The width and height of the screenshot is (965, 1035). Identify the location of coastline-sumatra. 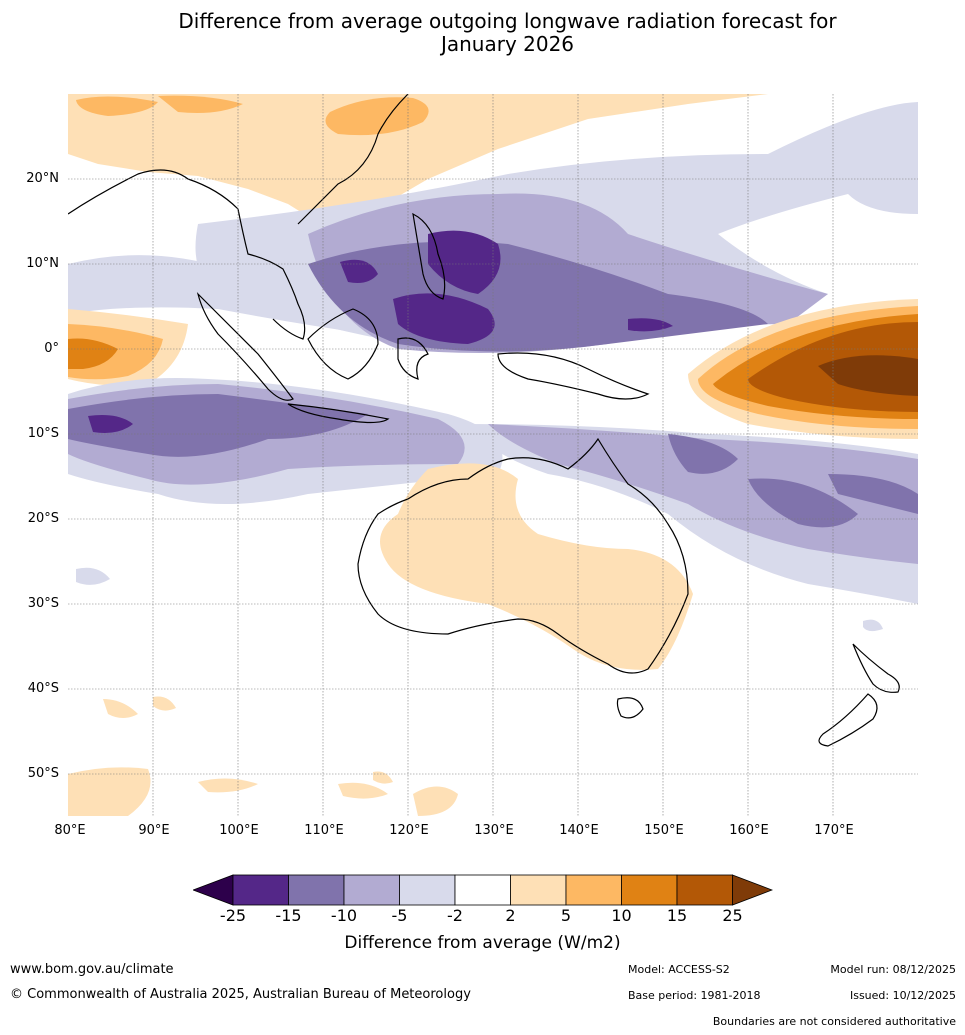
(245, 346).